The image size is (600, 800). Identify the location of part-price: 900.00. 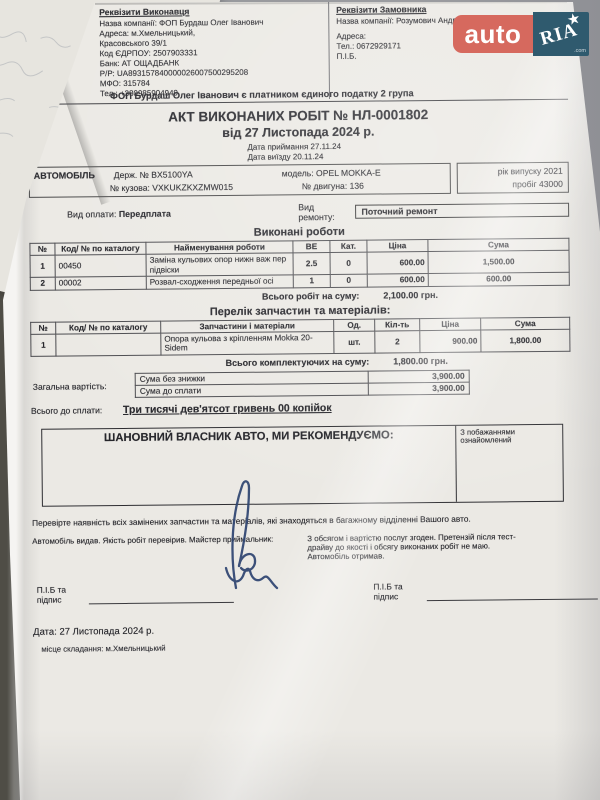
(450, 341).